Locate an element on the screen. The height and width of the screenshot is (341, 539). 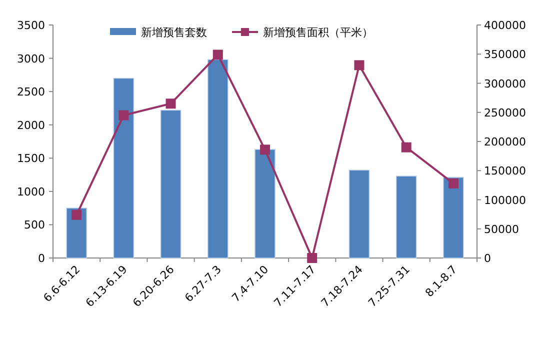
y2-tick-label: 350000 is located at coordinates (505, 55).